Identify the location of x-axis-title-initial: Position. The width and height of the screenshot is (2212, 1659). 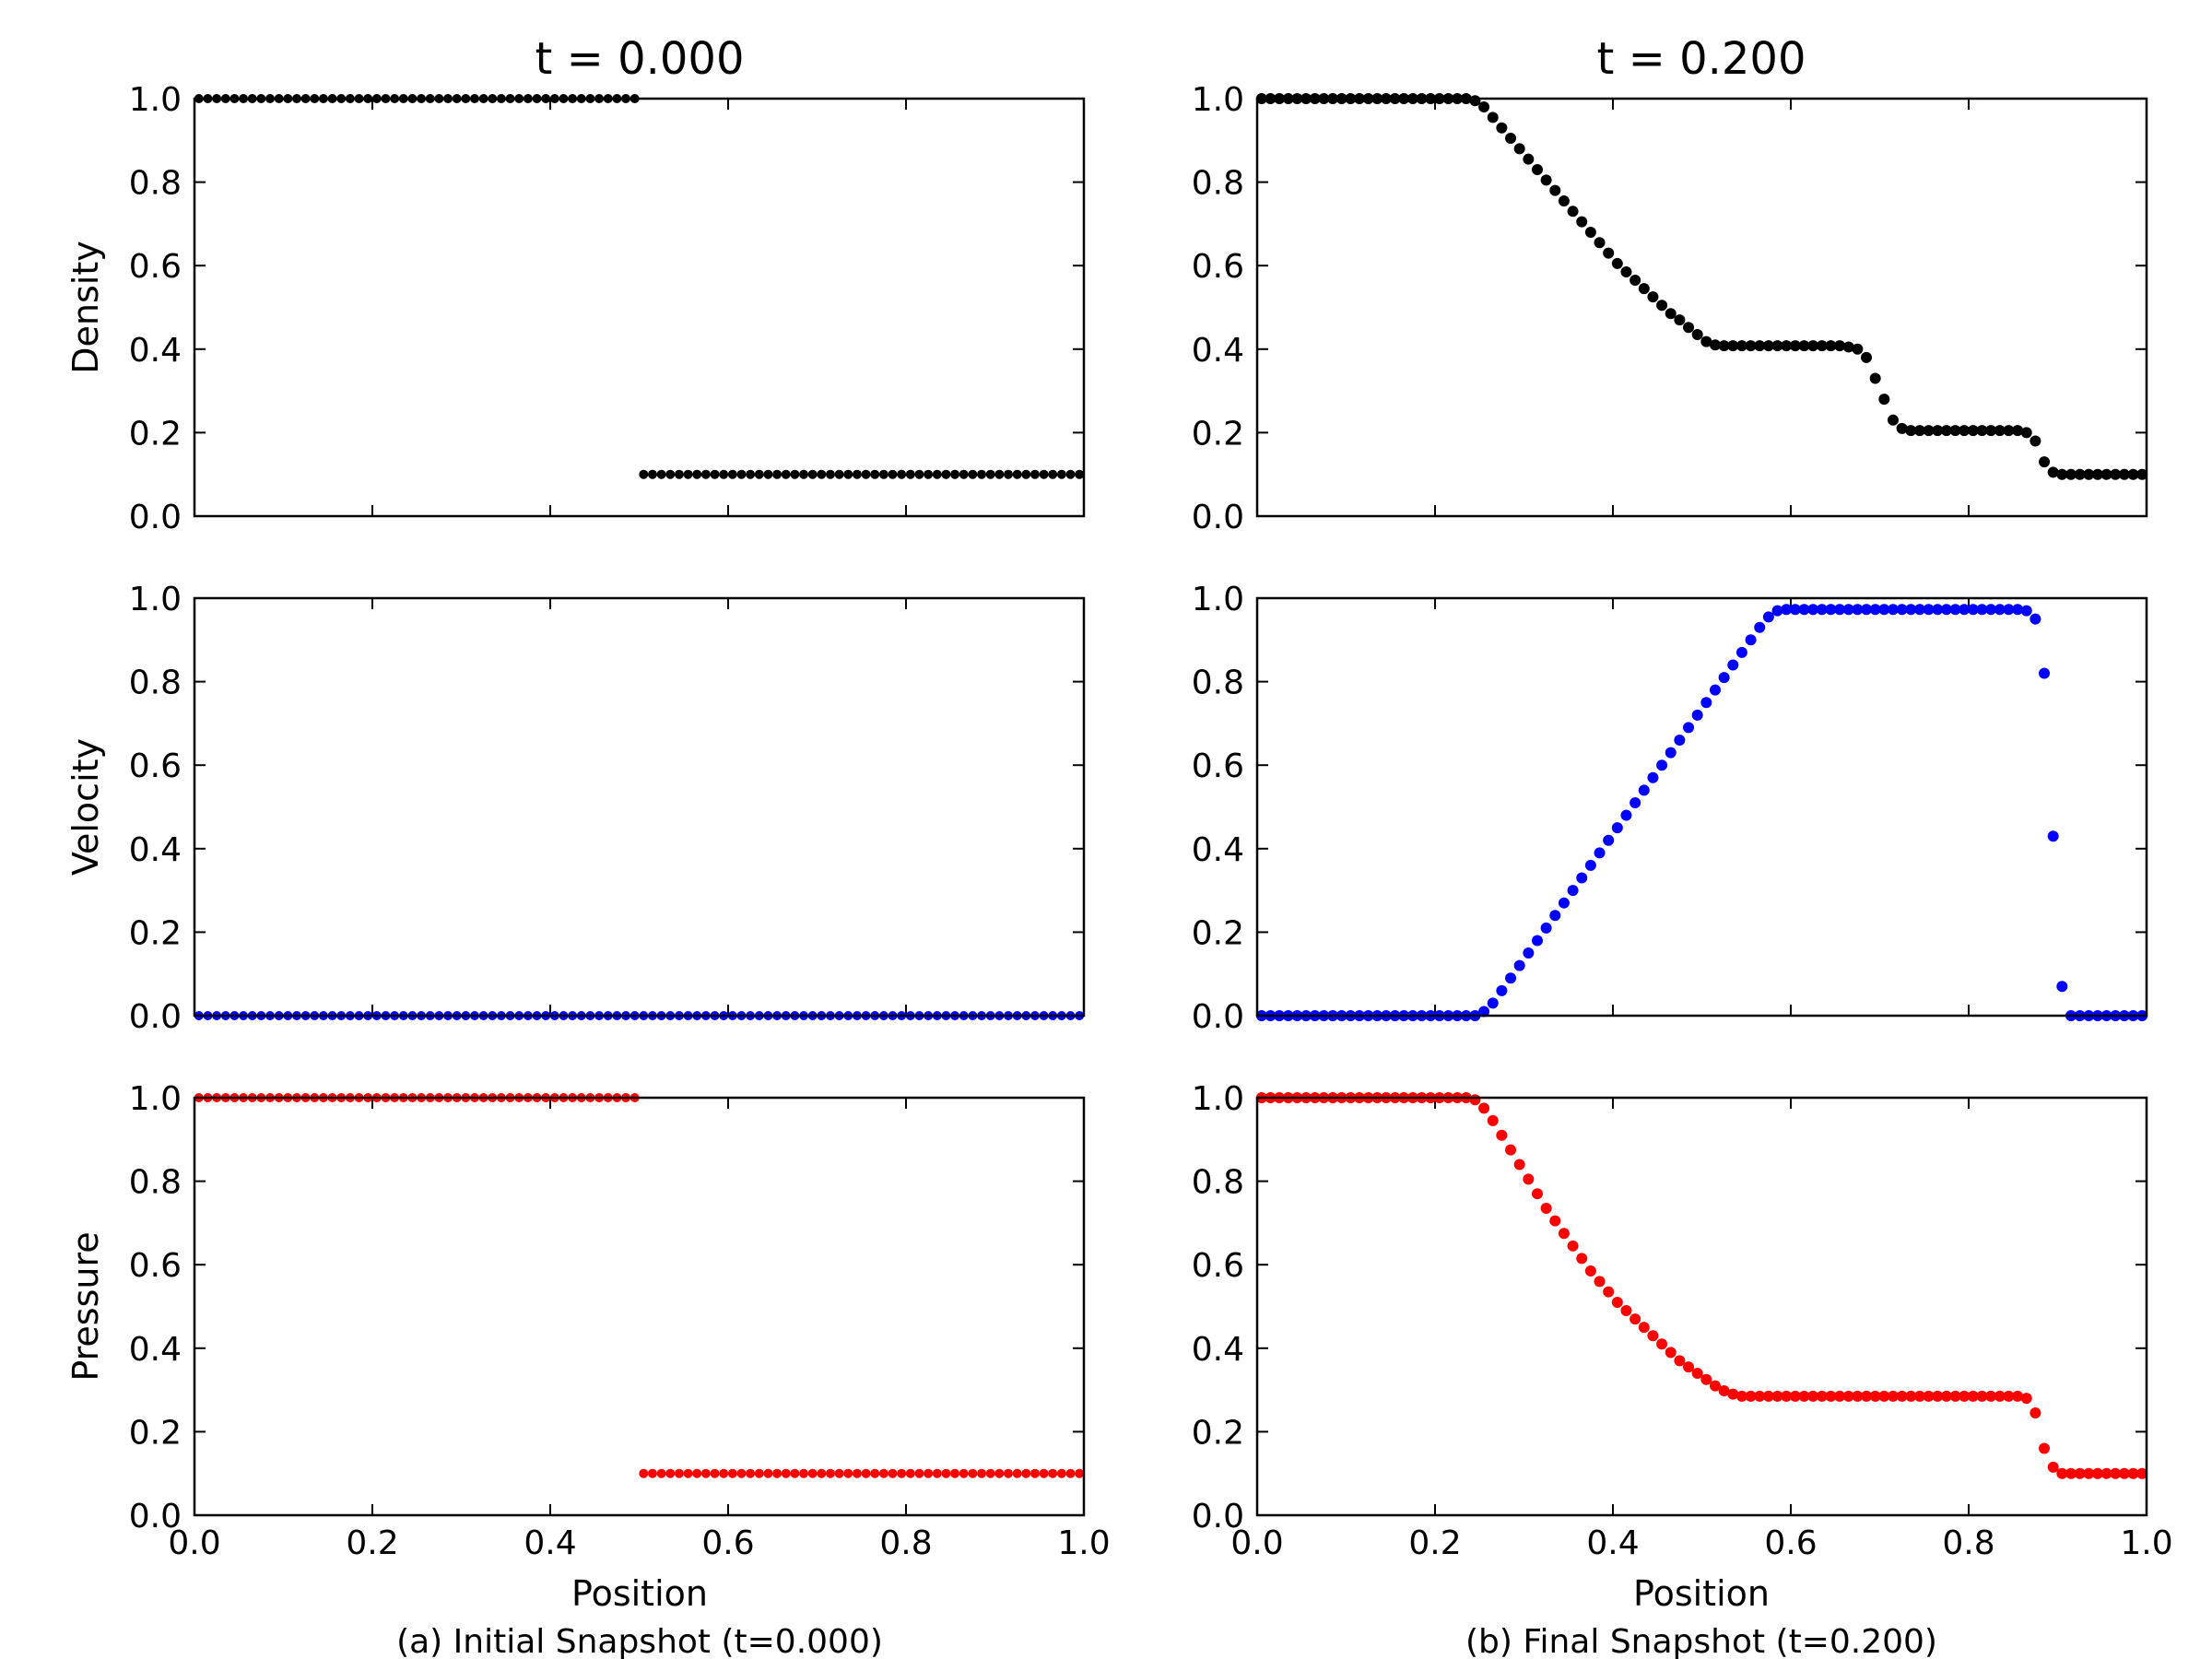
(639, 1593).